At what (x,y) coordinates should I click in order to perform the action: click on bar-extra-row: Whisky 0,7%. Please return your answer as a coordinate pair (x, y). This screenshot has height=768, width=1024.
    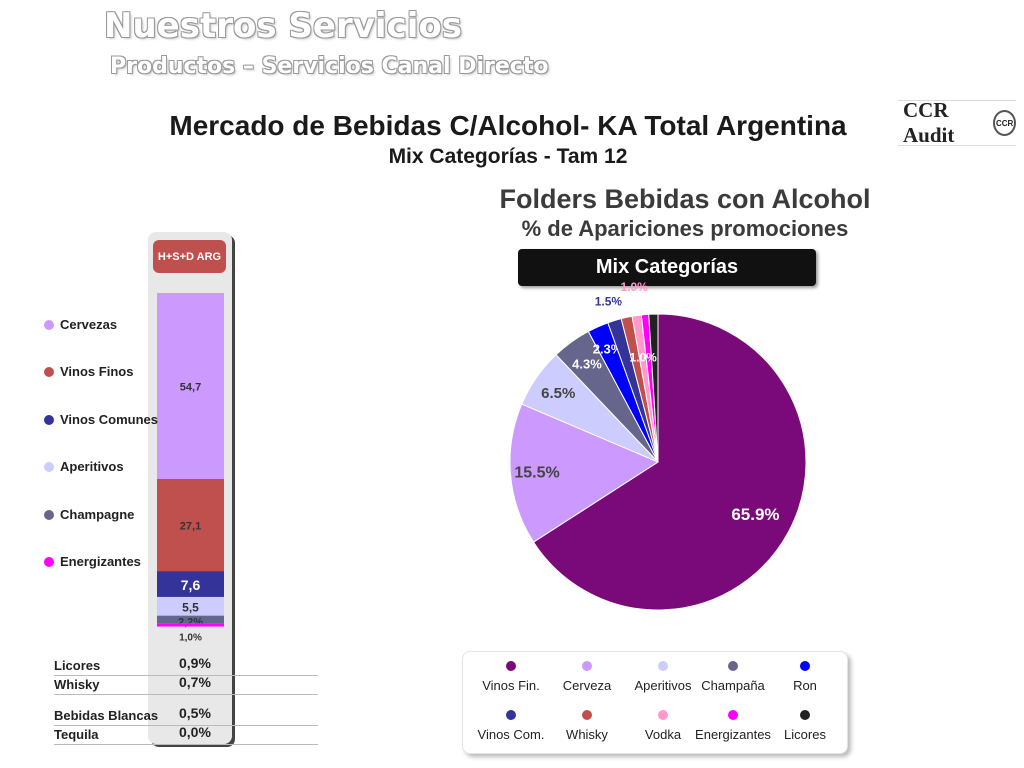
    Looking at the image, I should click on (186, 684).